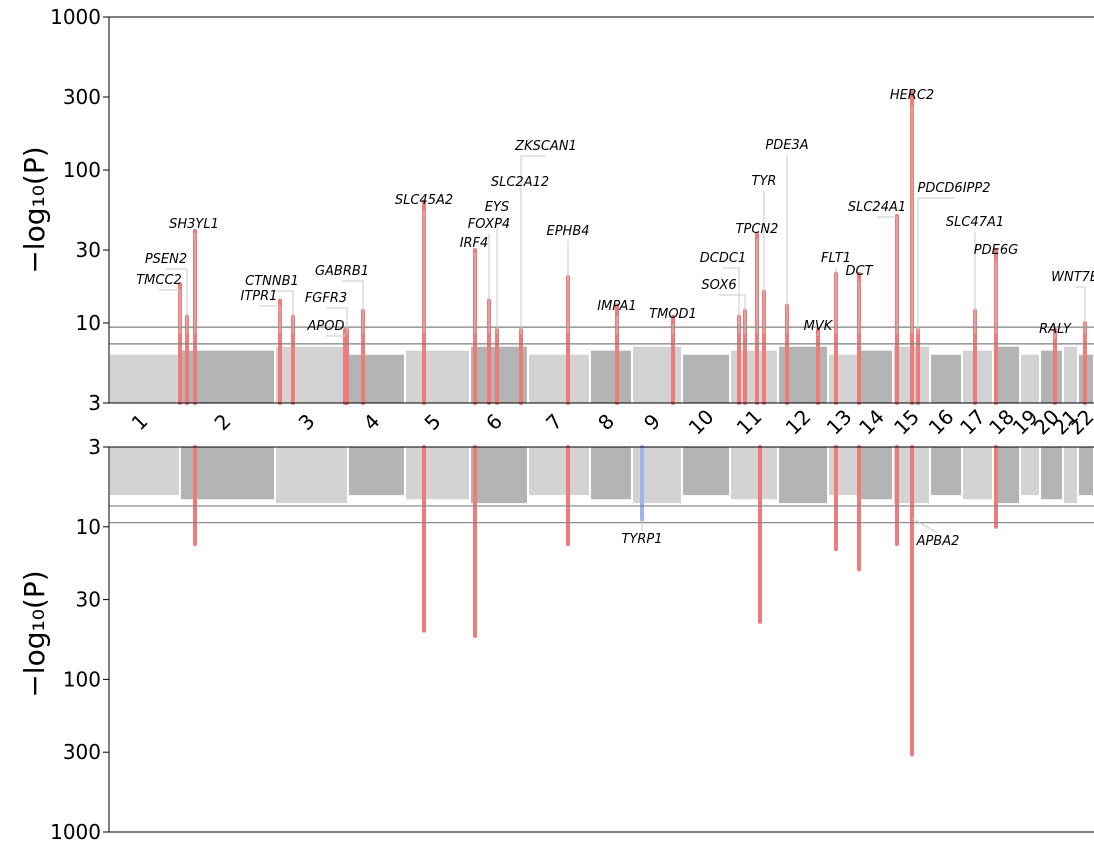 This screenshot has height=843, width=1094. I want to click on chrom-label-13: 13, so click(839, 422).